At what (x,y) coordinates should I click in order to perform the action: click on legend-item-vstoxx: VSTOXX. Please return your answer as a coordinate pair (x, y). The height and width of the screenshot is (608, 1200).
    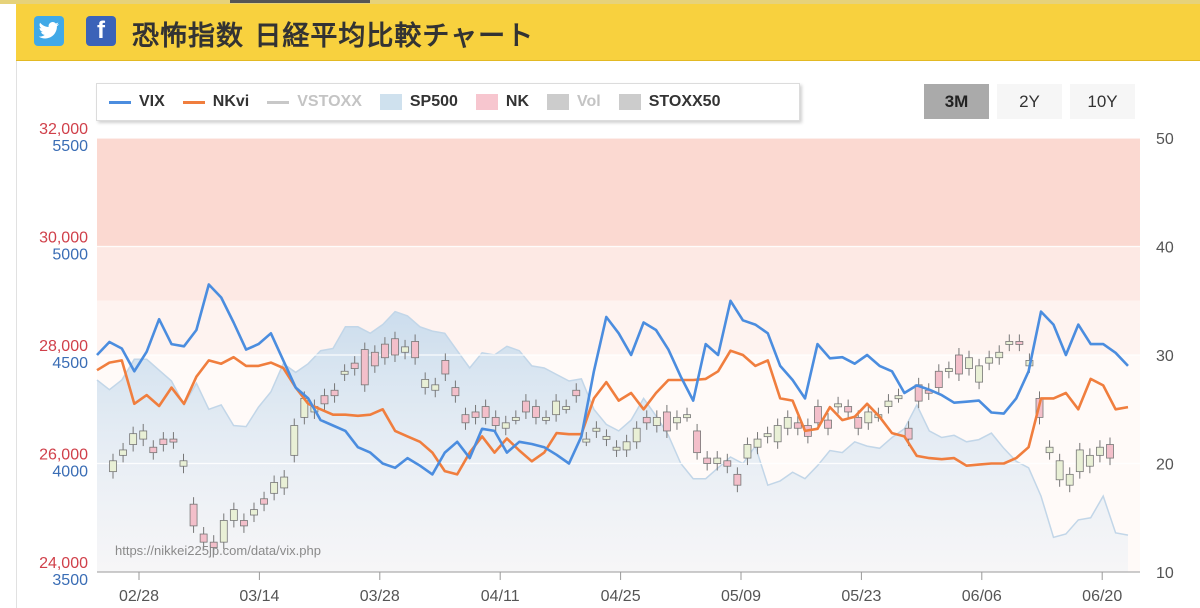
    Looking at the image, I should click on (314, 102).